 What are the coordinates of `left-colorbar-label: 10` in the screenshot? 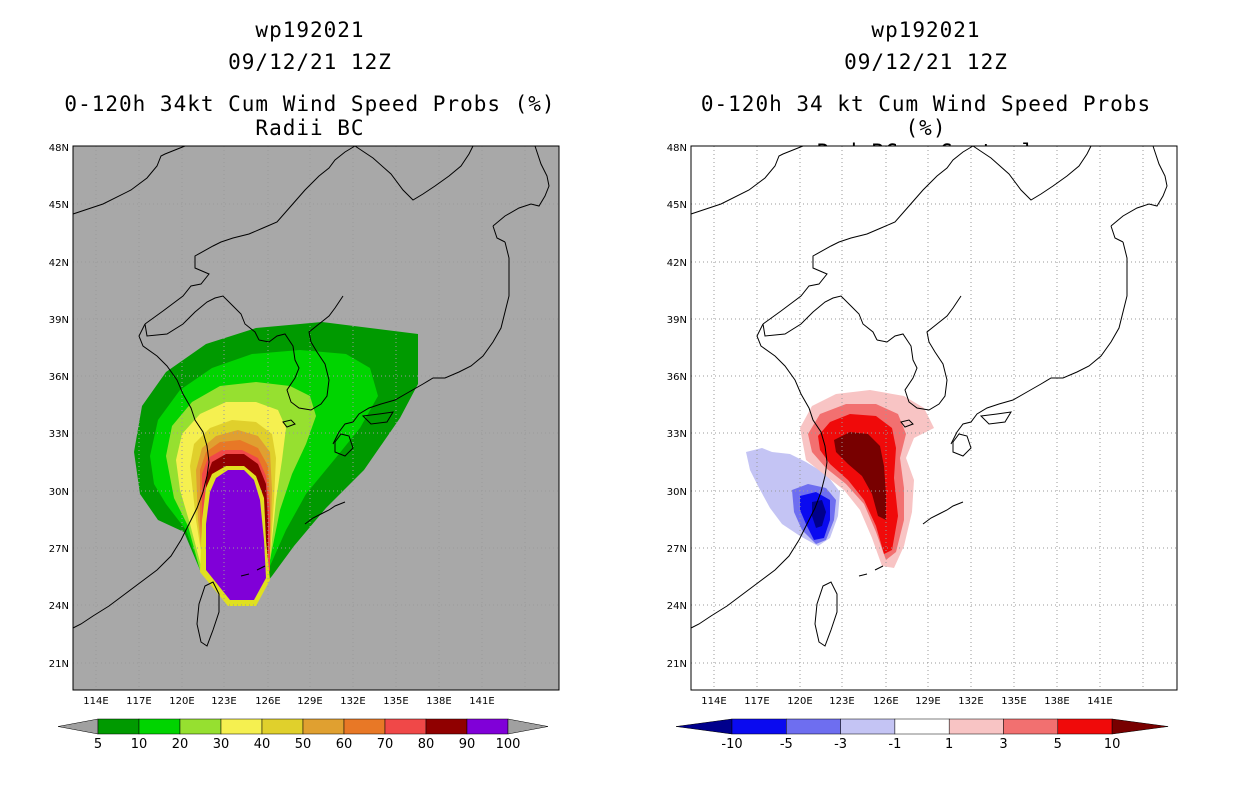 It's located at (139, 744).